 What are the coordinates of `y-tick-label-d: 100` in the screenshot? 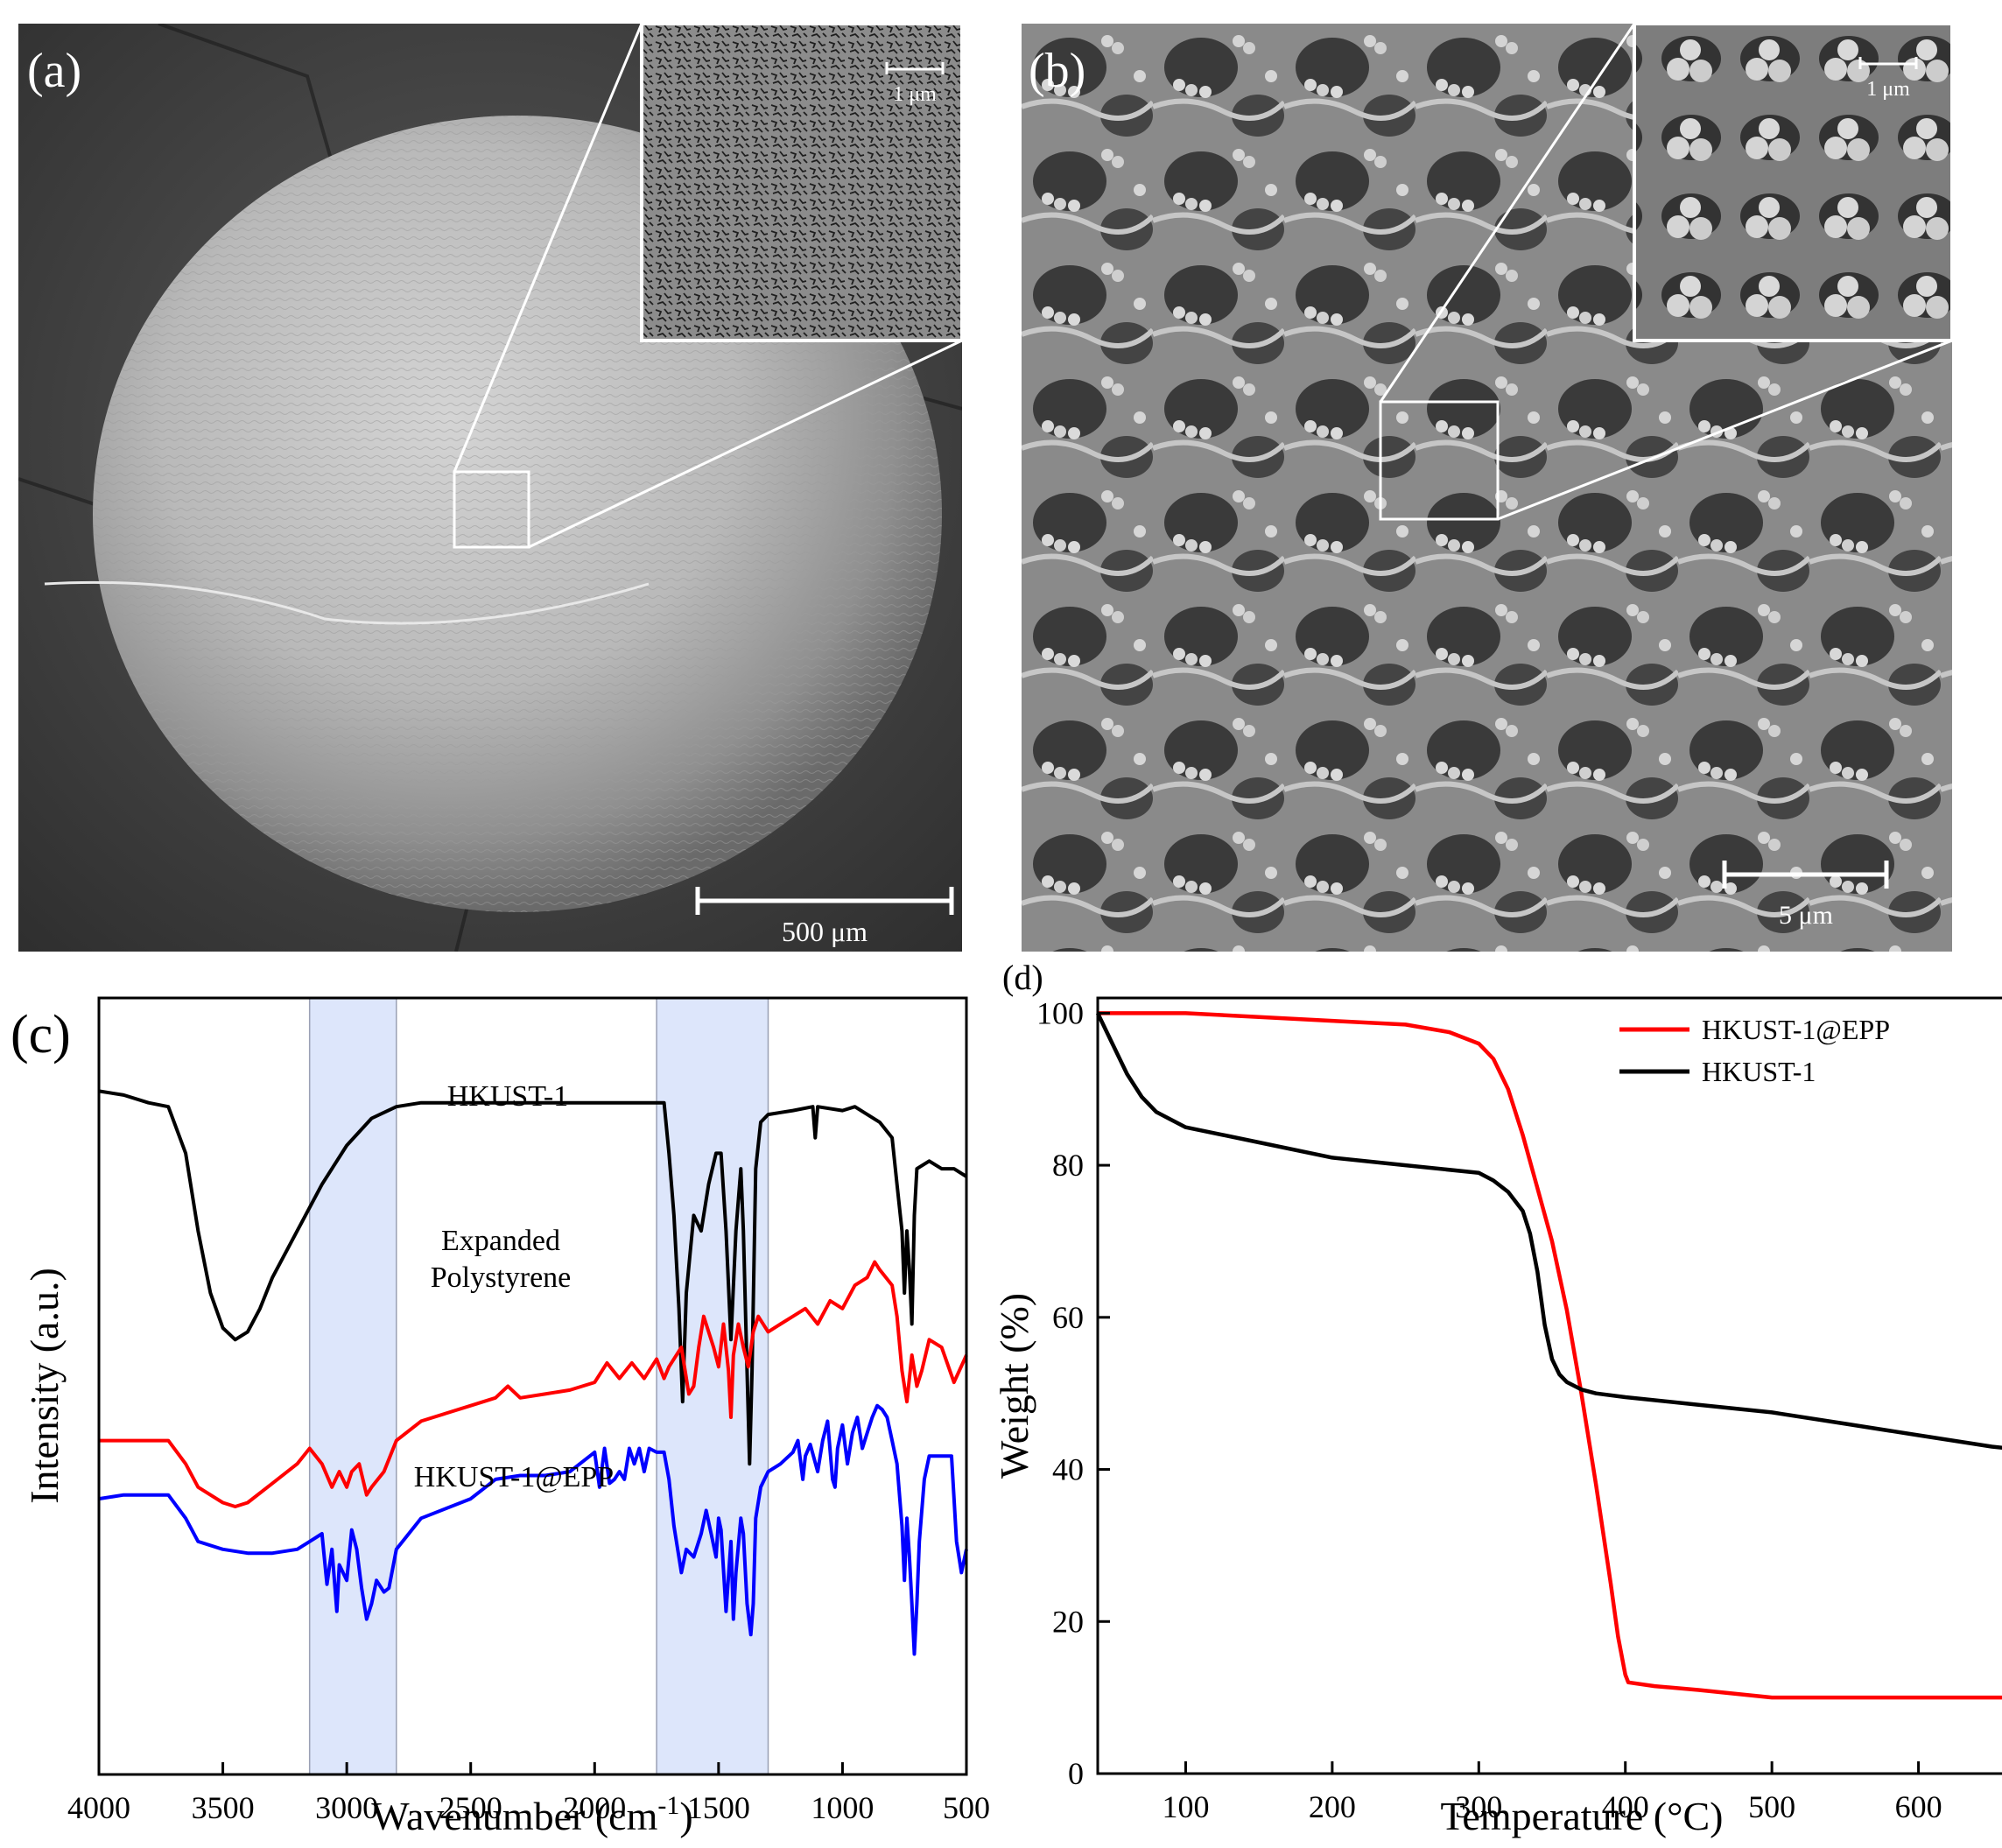 It's located at (1060, 1012).